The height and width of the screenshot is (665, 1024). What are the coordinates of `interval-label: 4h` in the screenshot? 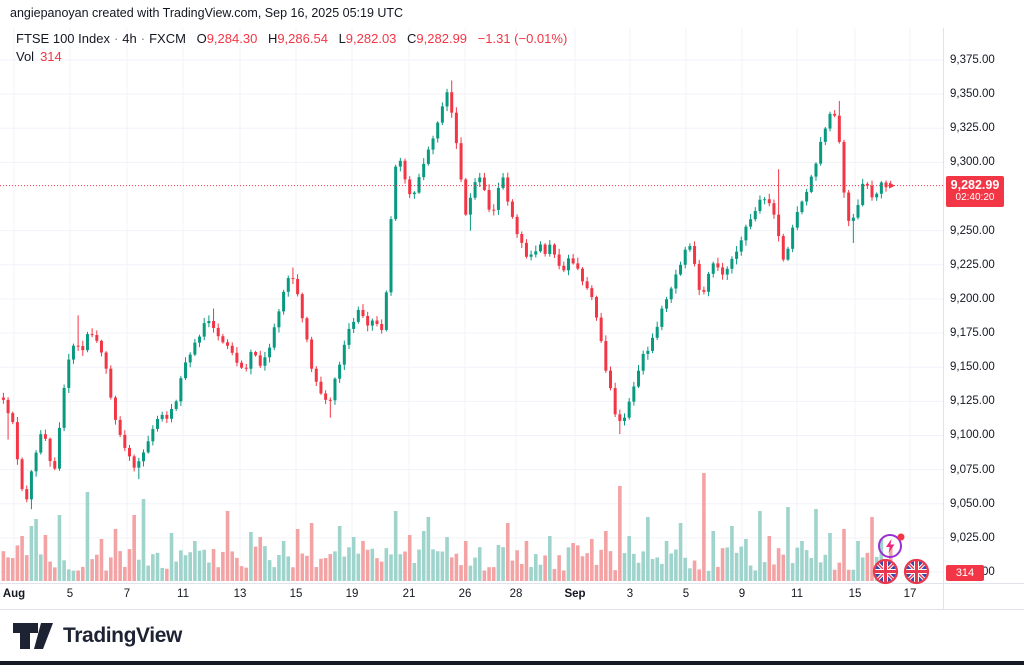 It's located at (129, 38).